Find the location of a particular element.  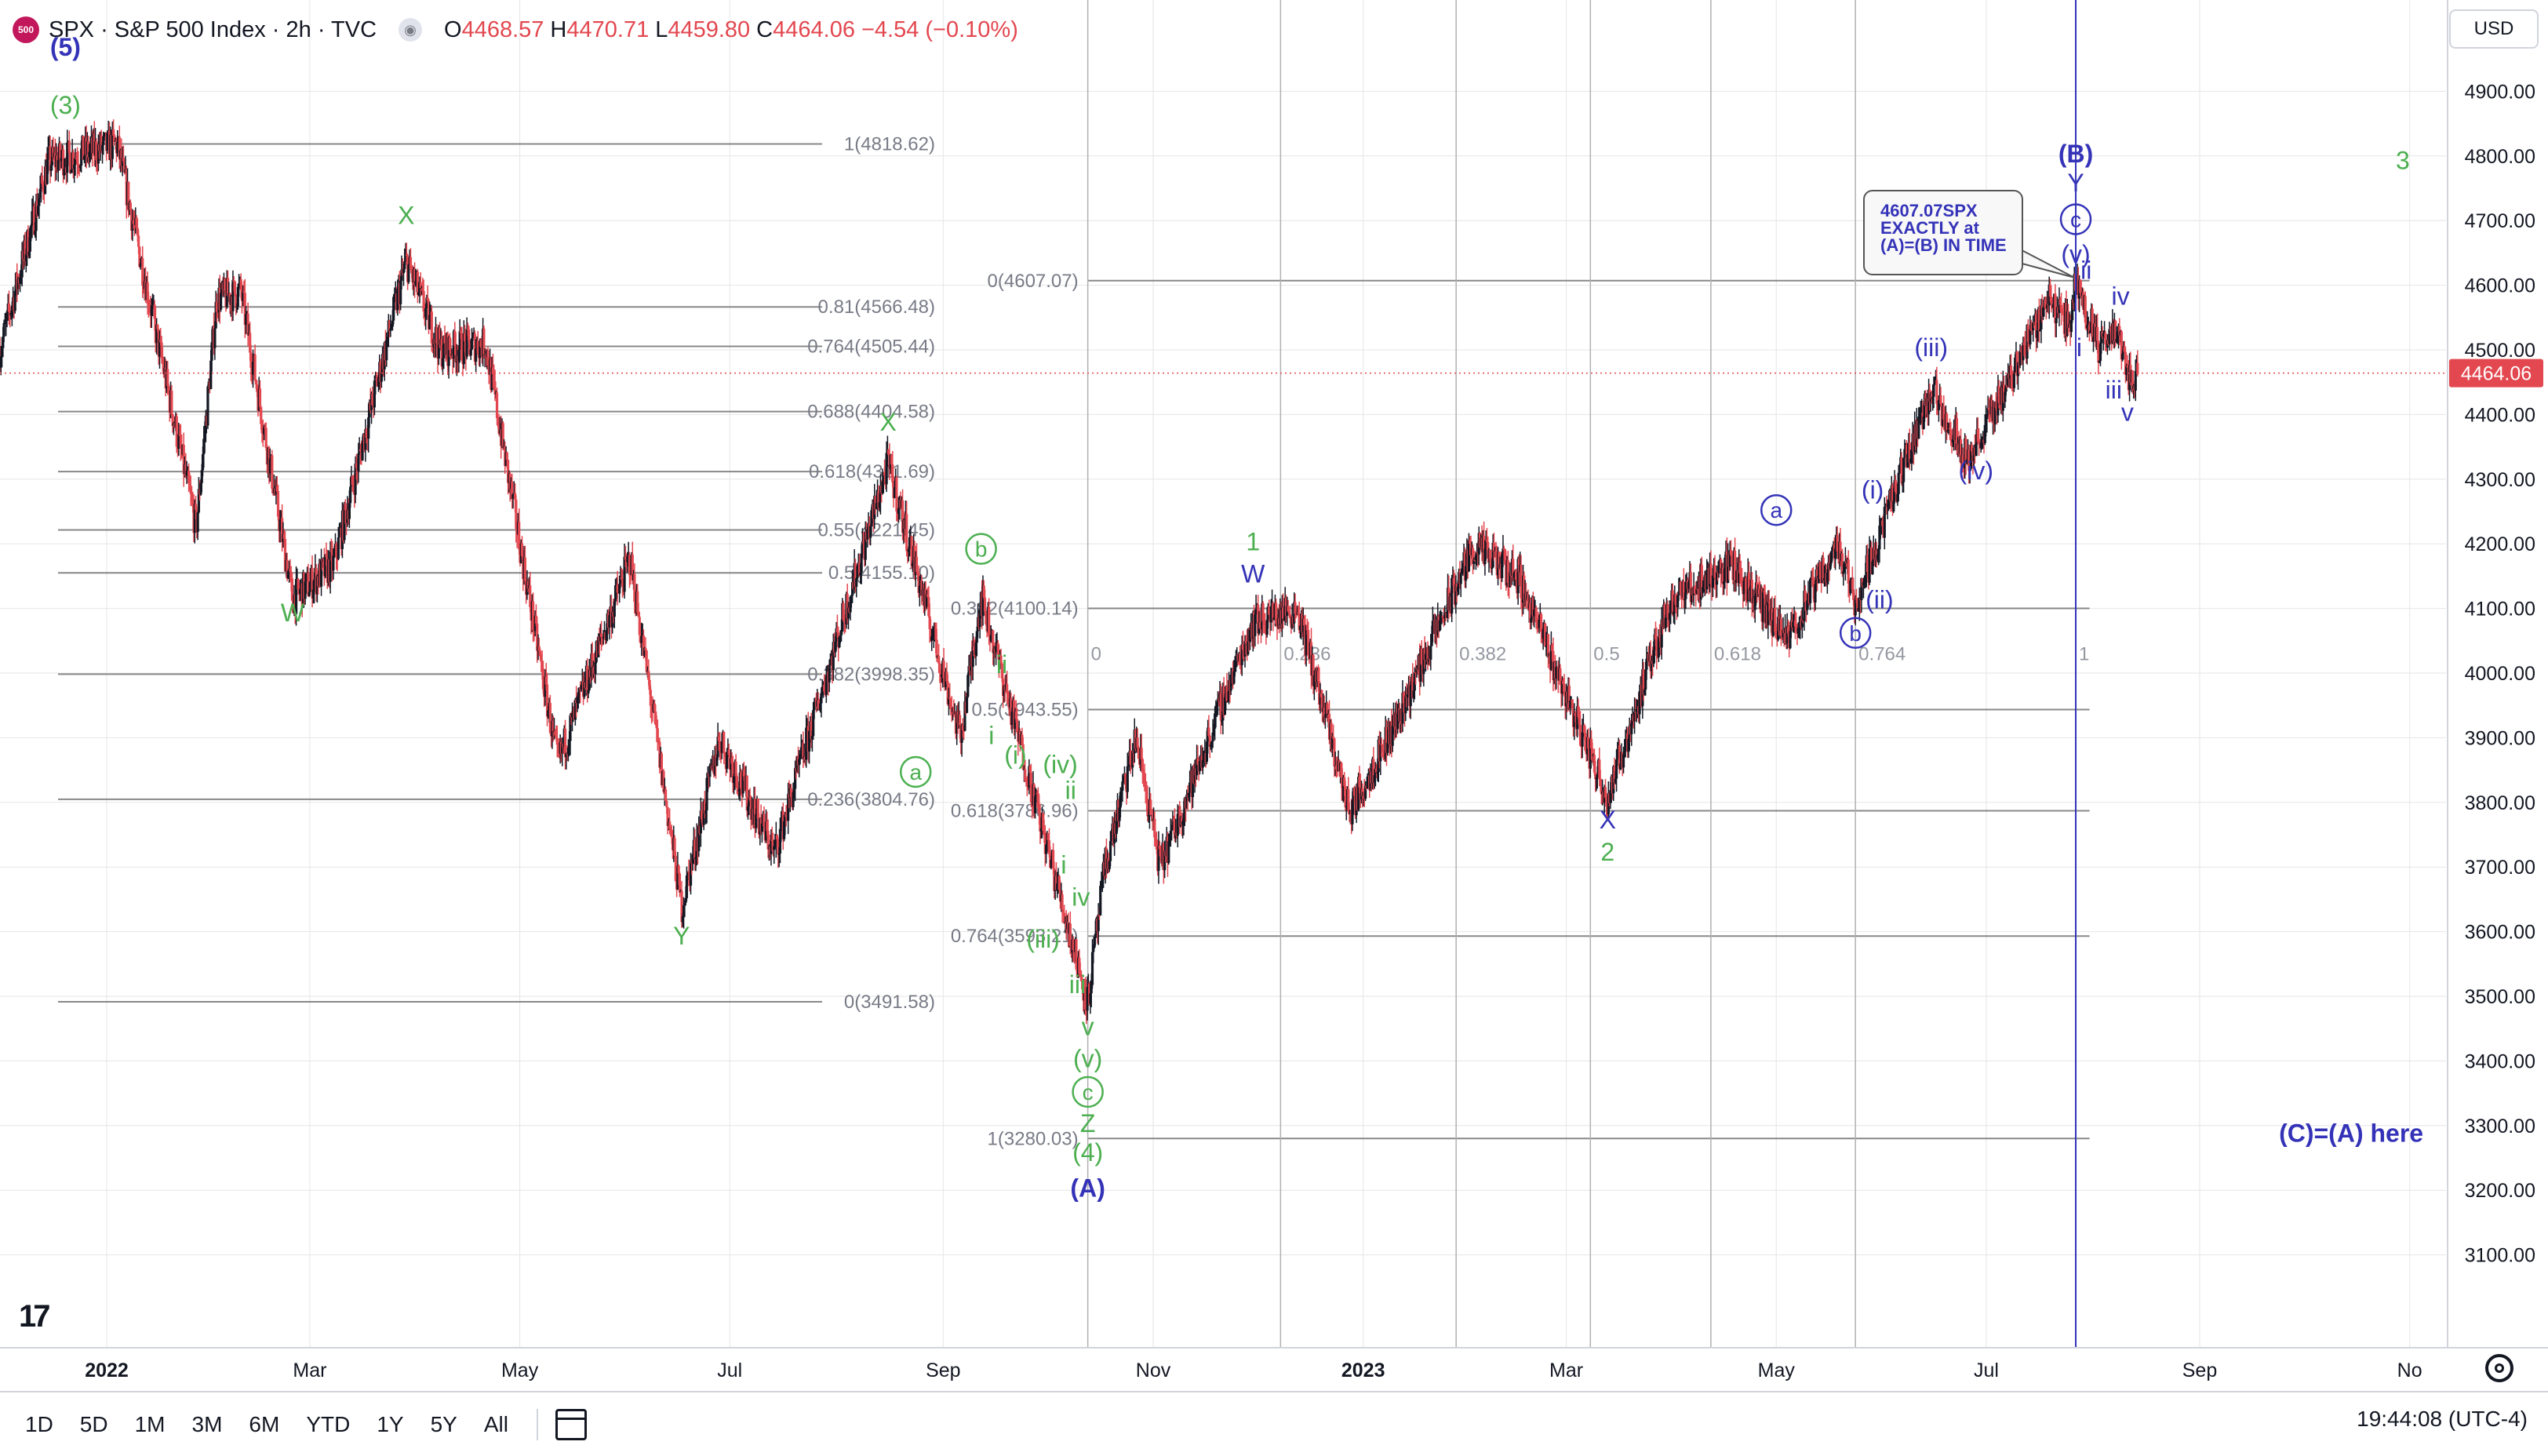

wave-label: (A) is located at coordinates (1087, 1188).